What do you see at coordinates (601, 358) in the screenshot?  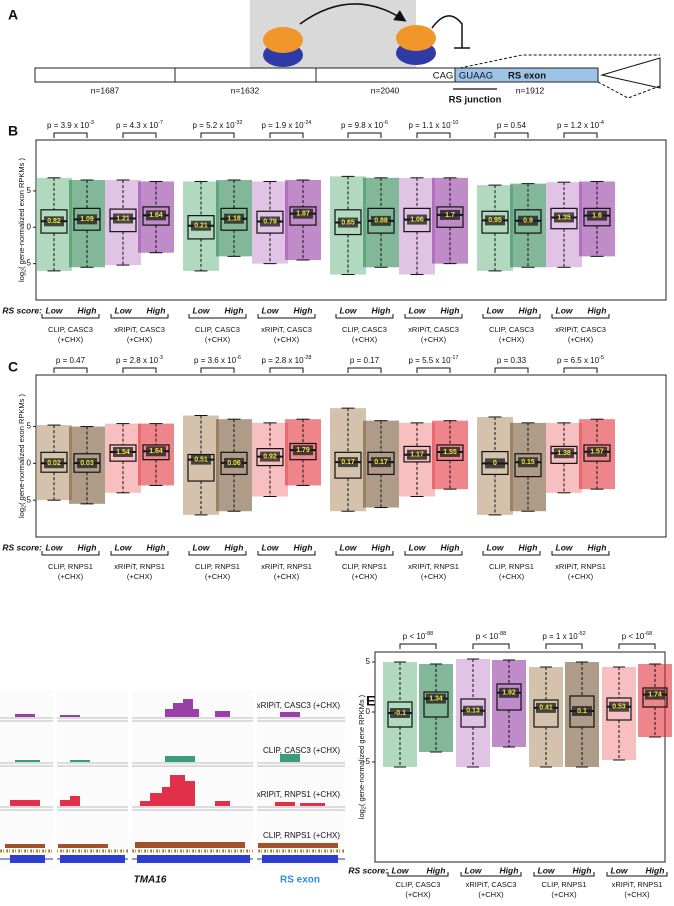 I see `p-value-exp: -5` at bounding box center [601, 358].